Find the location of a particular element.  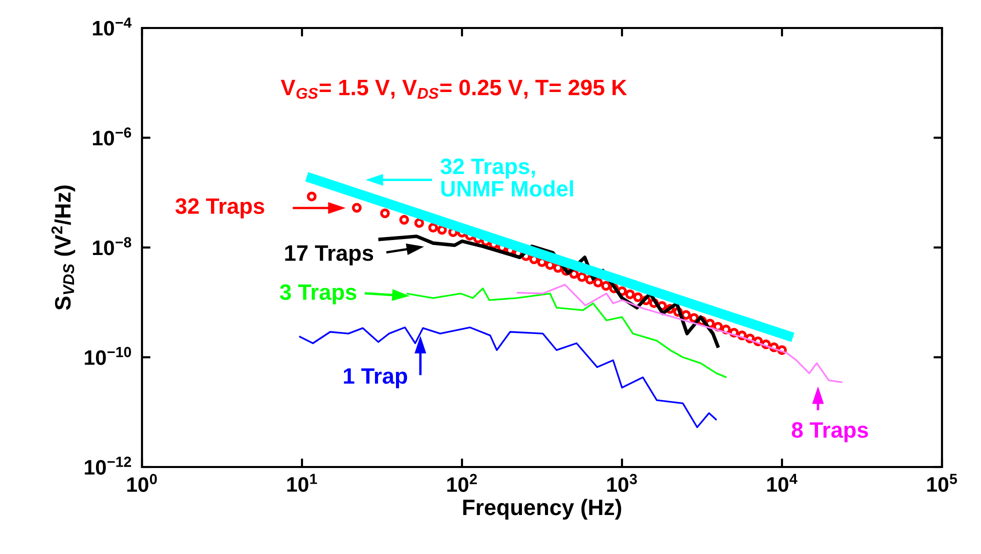

y-axis-title: S$_{VDS}$ (V$^{2}$/Hz) is located at coordinates (63, 248).